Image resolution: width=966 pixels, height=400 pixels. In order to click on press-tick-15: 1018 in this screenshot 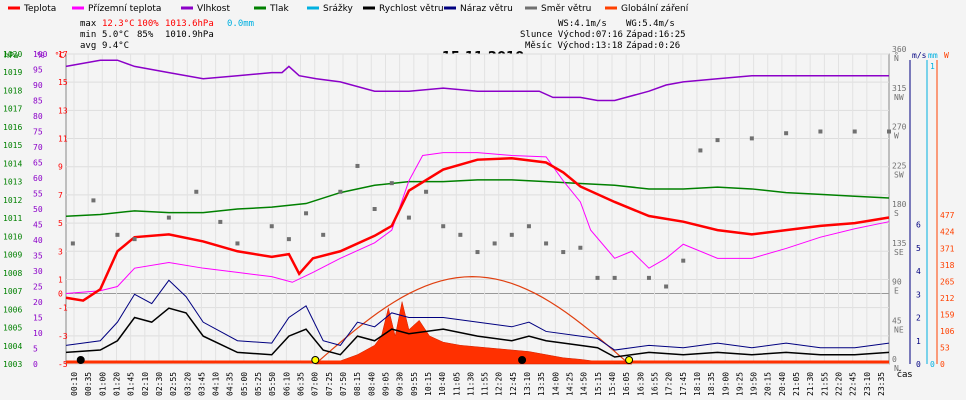, I will do `click(12, 90)`.